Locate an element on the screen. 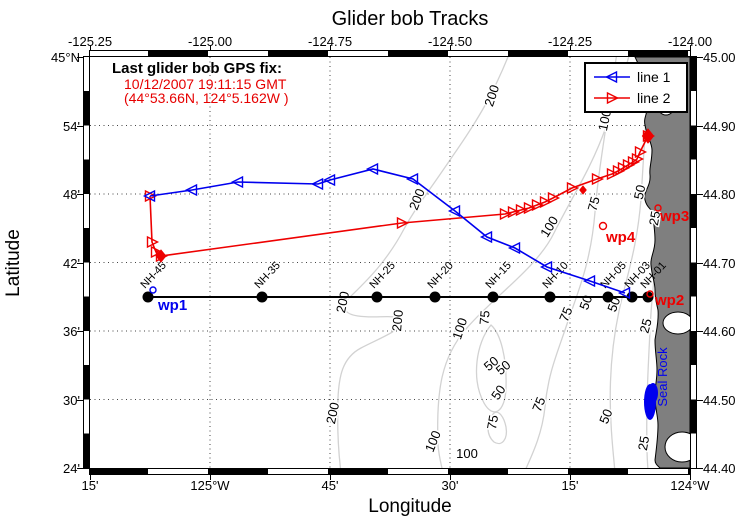  top-tick-label: -124.25 is located at coordinates (570, 41).